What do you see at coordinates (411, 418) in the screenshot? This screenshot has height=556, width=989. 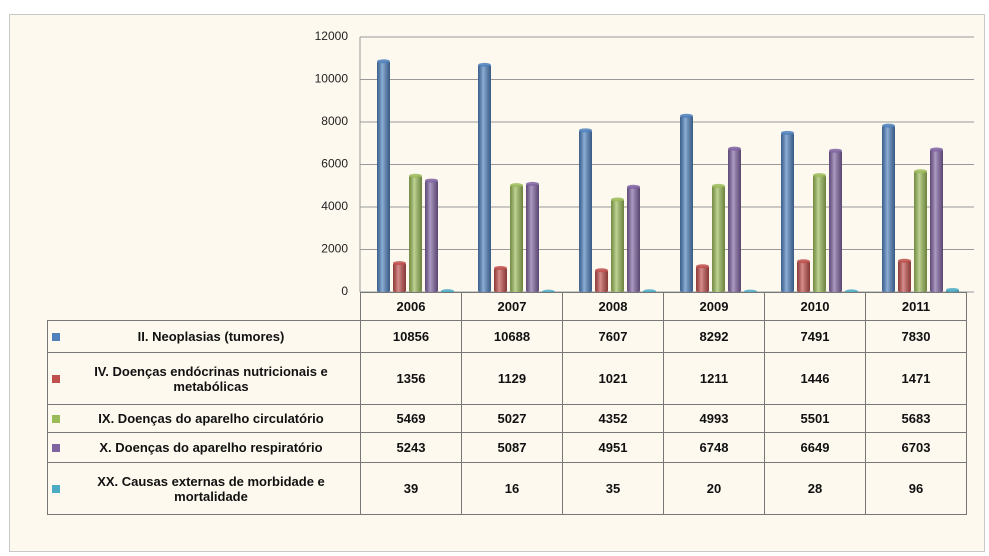 I see `table-cell: 5469` at bounding box center [411, 418].